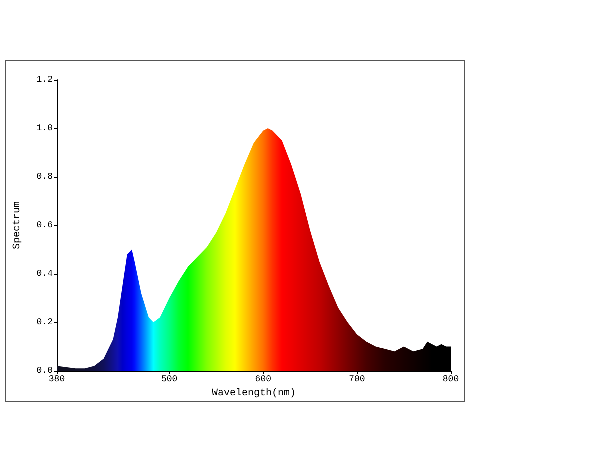 This screenshot has height=450, width=600. Describe the element at coordinates (44, 274) in the screenshot. I see `y-tick-label: 0.4` at that location.